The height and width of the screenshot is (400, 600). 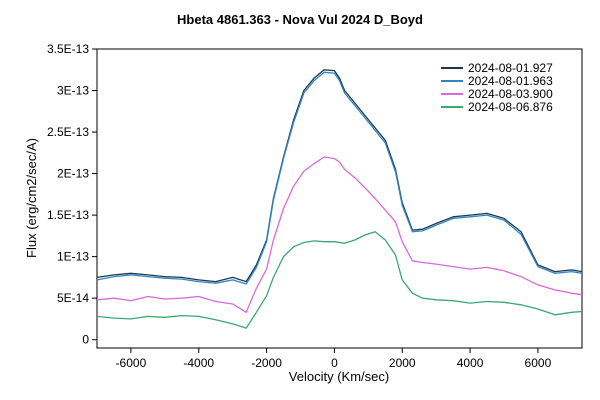 I want to click on chart-title: Hbeta 4861.363 - Nova Vul 2024 D_Boyd, so click(x=300, y=19).